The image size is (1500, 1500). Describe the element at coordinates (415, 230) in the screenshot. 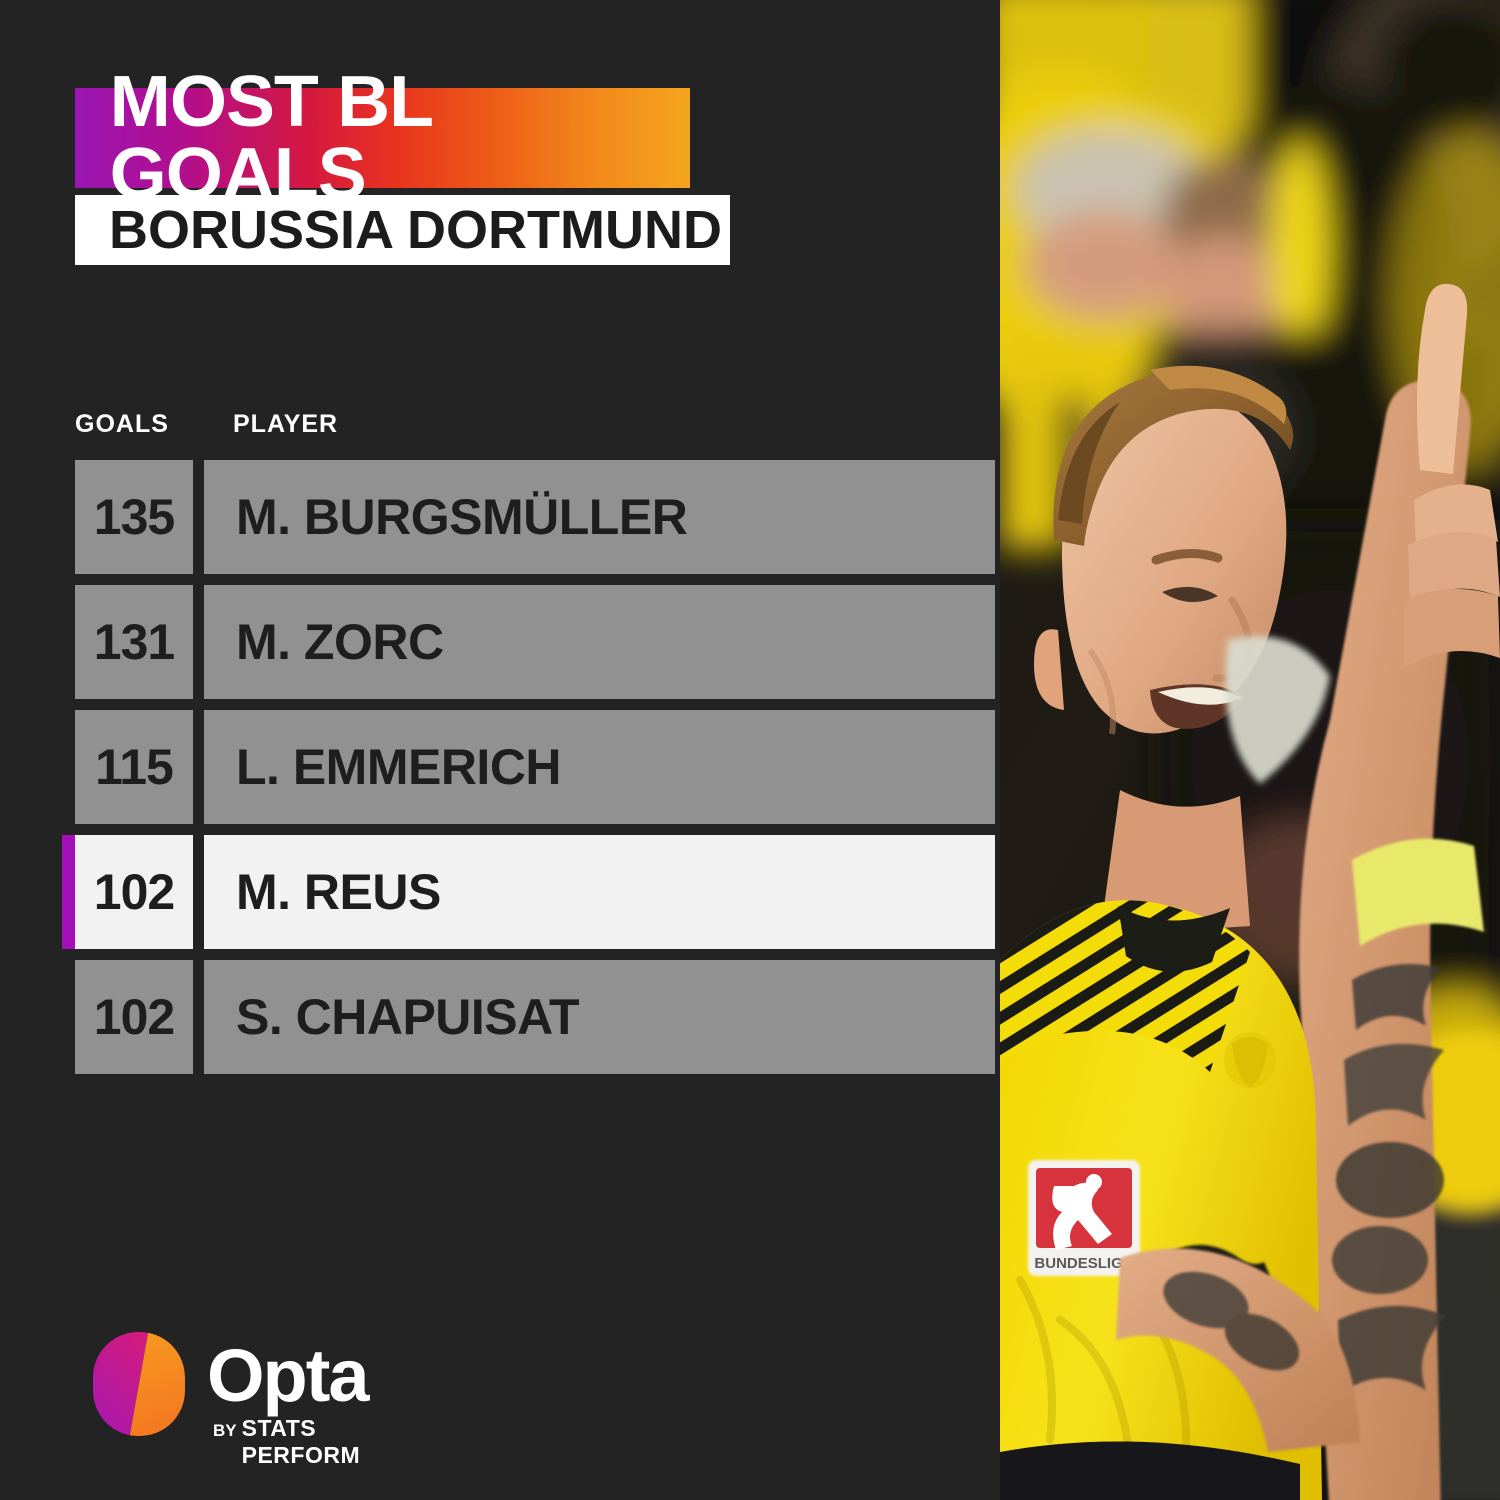

I see `page-subtitle: BORUSSIA DORTMUND` at that location.